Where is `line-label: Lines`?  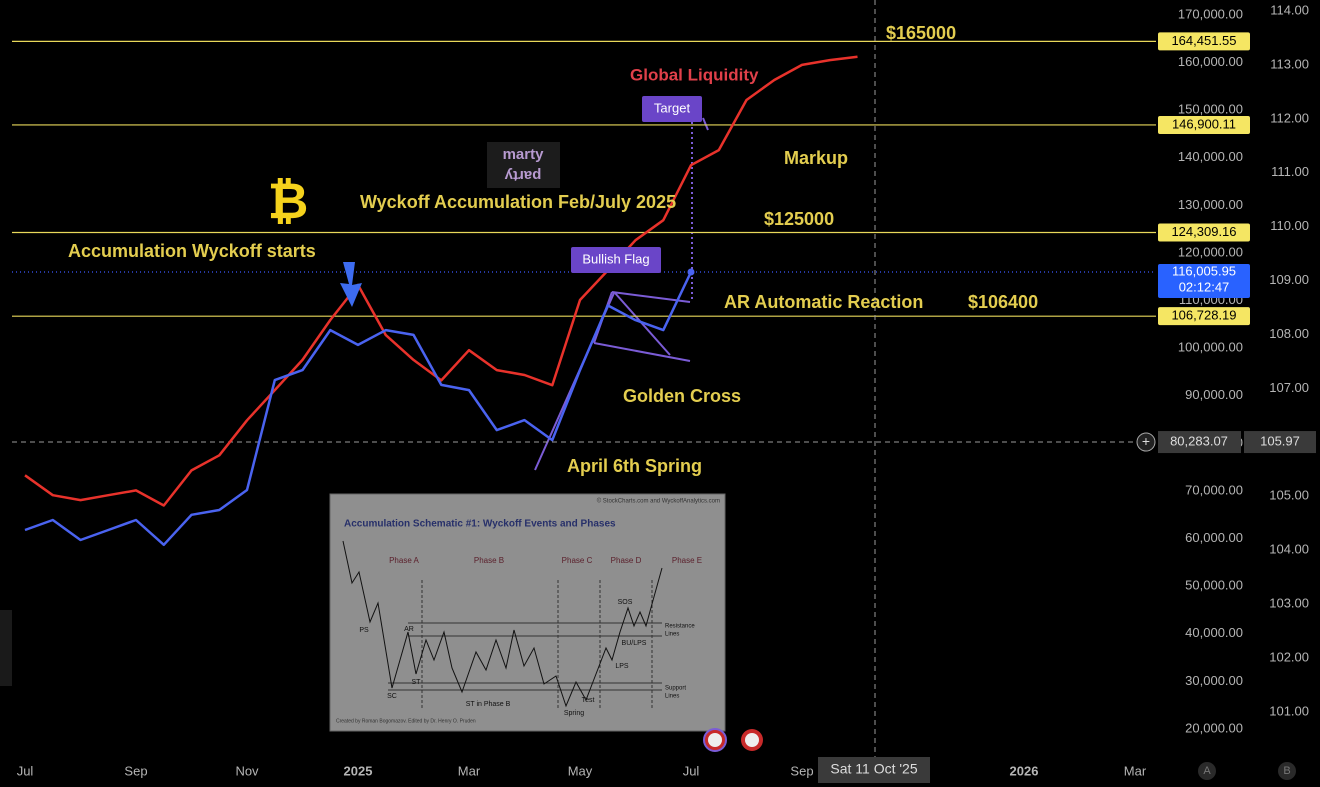 line-label: Lines is located at coordinates (672, 635).